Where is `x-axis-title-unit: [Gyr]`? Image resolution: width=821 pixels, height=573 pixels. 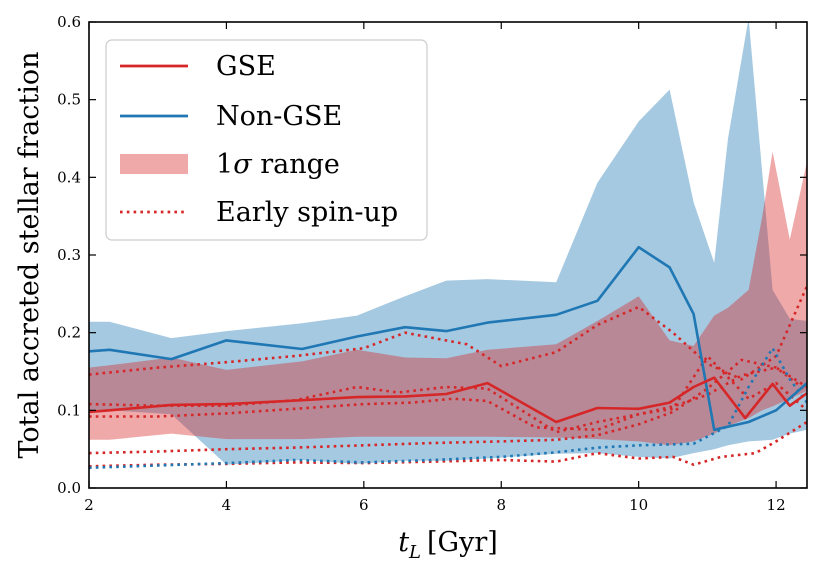
x-axis-title-unit: [Gyr] is located at coordinates (462, 542).